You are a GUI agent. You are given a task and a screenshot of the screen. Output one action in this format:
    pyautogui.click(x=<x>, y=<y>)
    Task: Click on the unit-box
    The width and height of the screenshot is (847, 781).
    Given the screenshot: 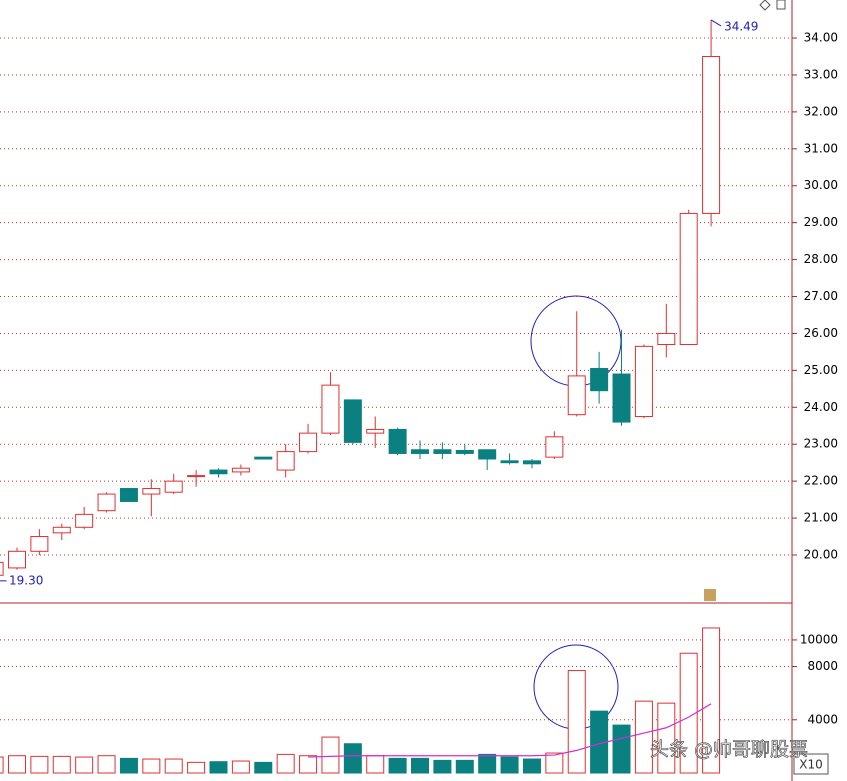 What is the action you would take?
    pyautogui.click(x=811, y=764)
    